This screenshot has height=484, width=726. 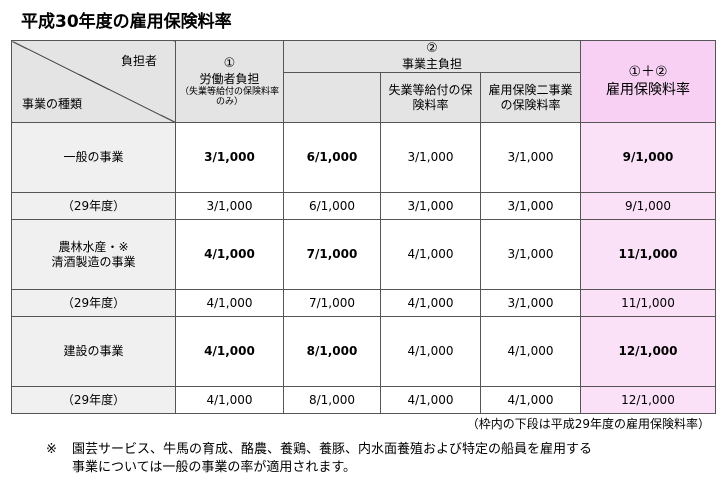 What do you see at coordinates (332, 449) in the screenshot?
I see `footnote-line1: 園芸サービス、牛馬の育成、酪農、養鶏、養豚、内水面養殖および特定の船員を雇用する` at bounding box center [332, 449].